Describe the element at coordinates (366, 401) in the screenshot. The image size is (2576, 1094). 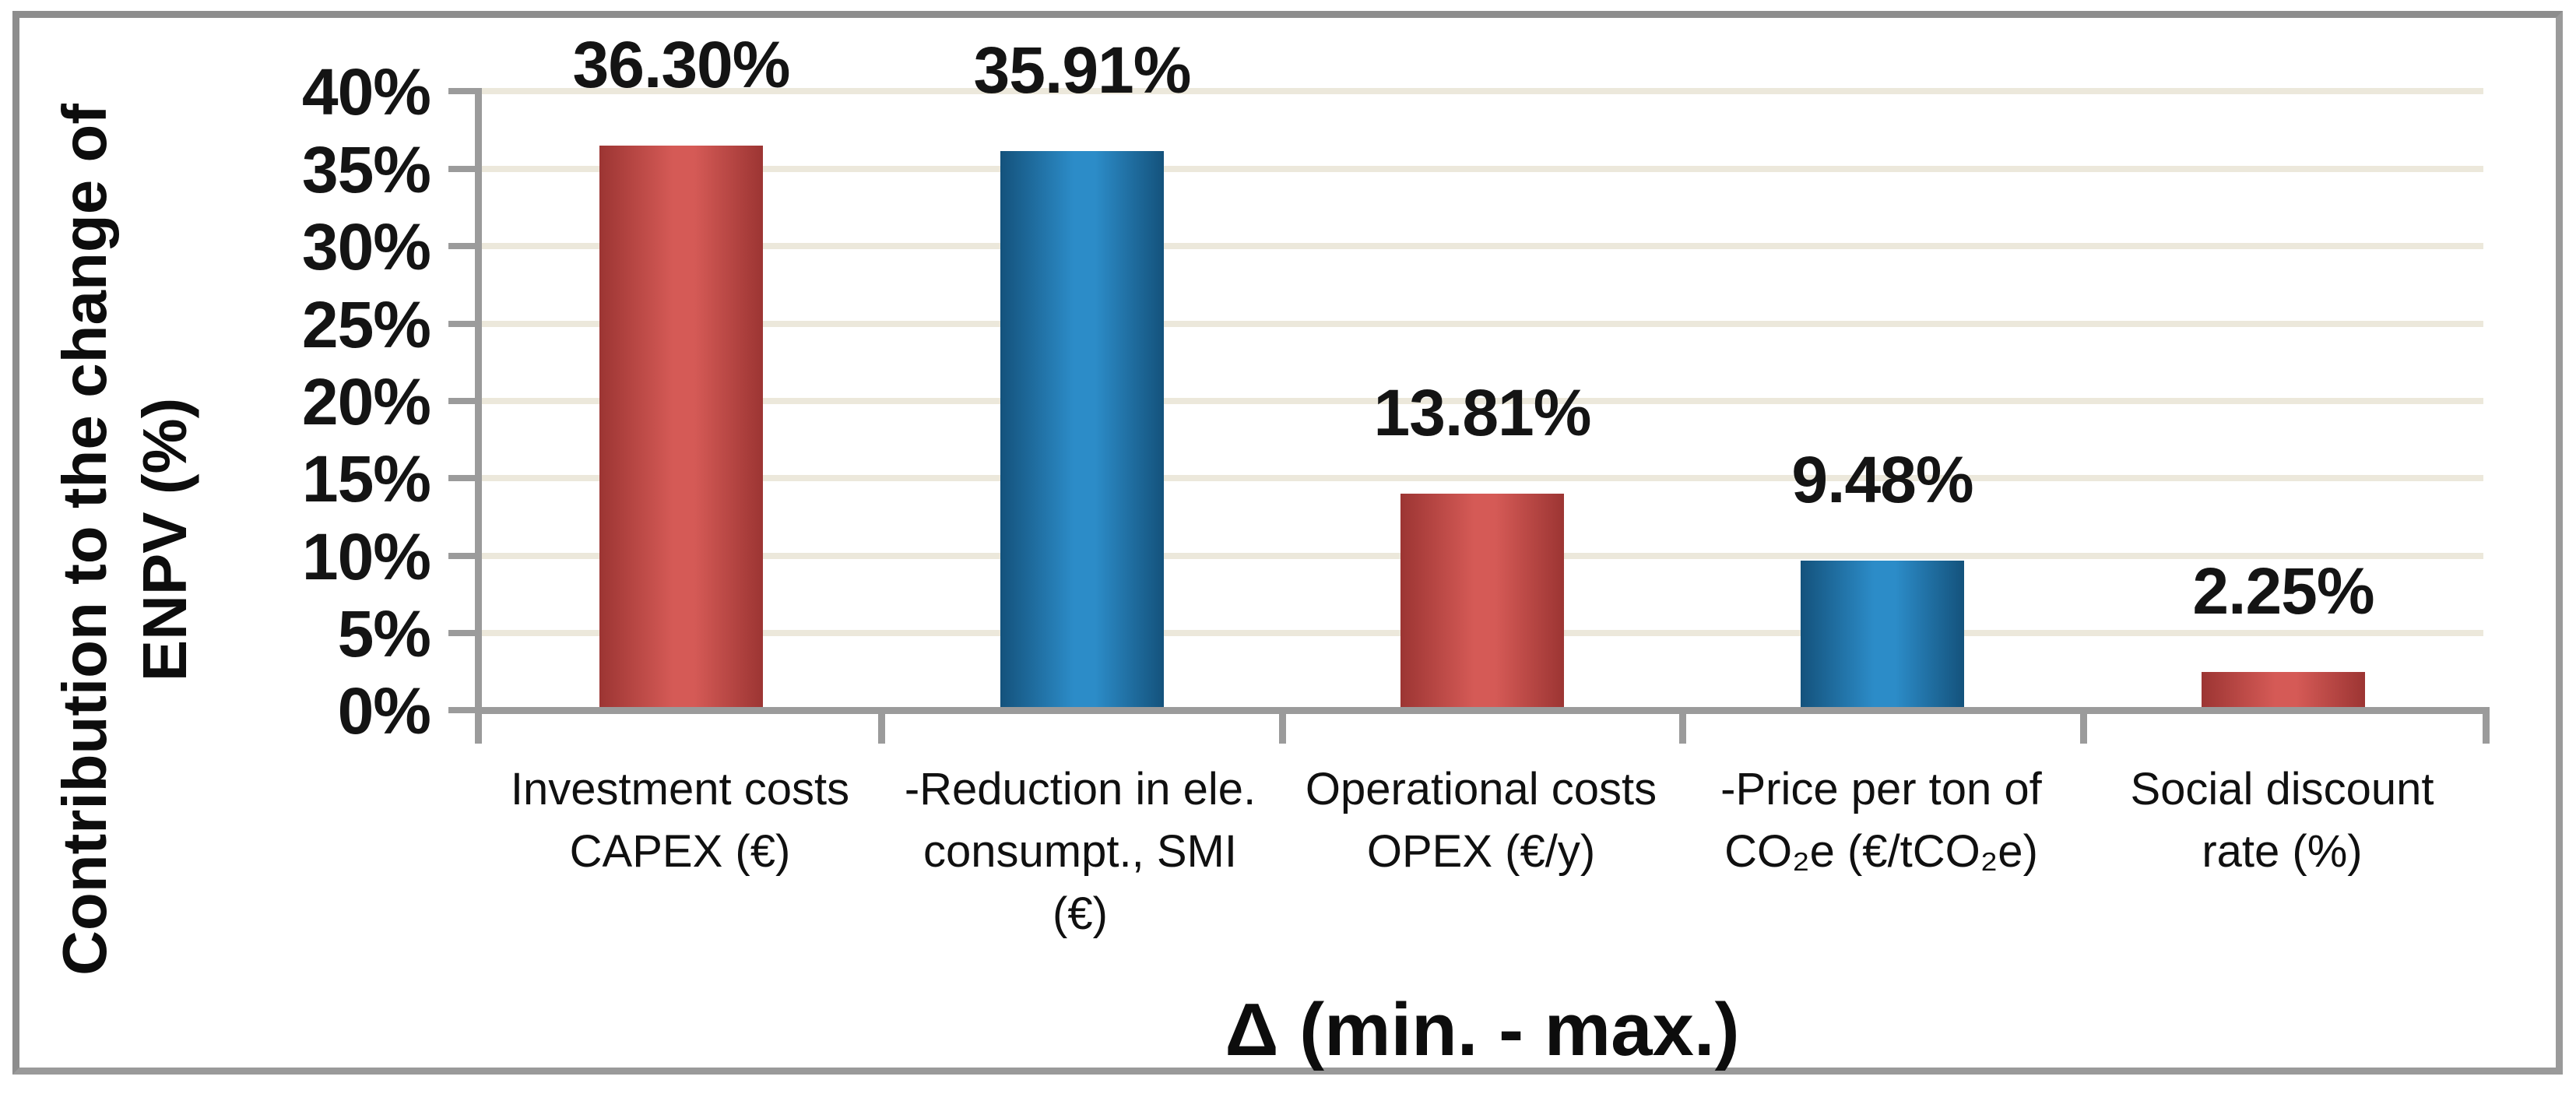
I see `y-tick-label: 20%` at that location.